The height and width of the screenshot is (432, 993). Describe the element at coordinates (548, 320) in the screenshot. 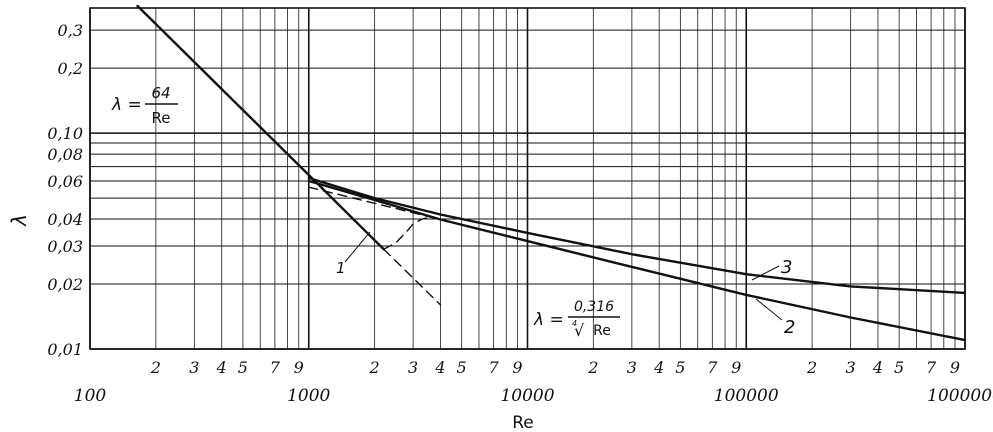

I see `blasius-formula-lhs: λ =` at that location.